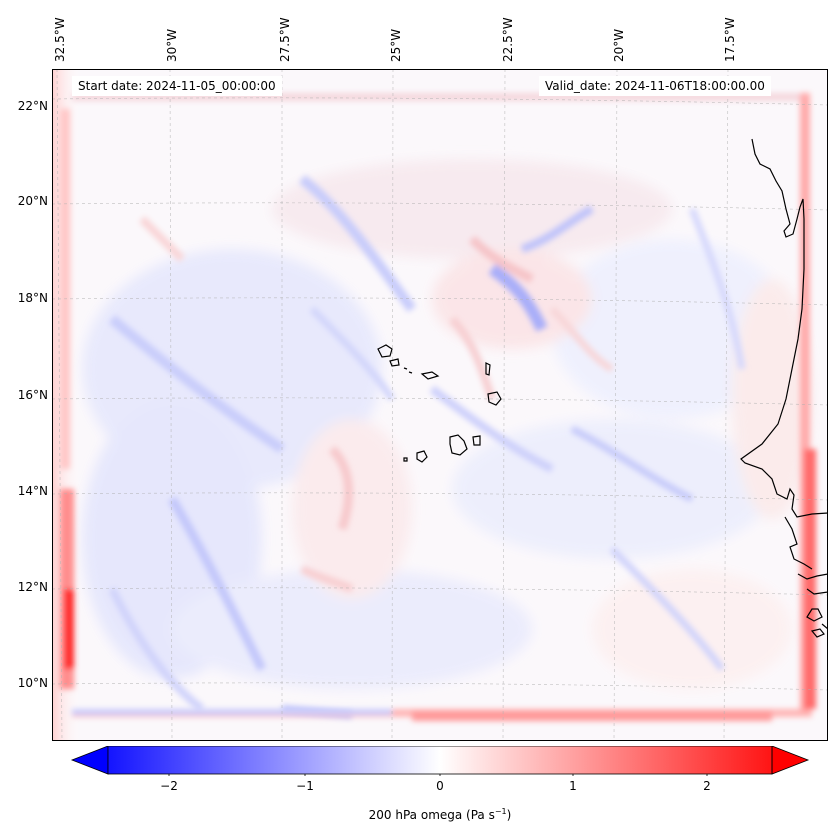  What do you see at coordinates (177, 86) in the screenshot?
I see `start-date-label: Start date: 2024-11-05_00:00:00` at bounding box center [177, 86].